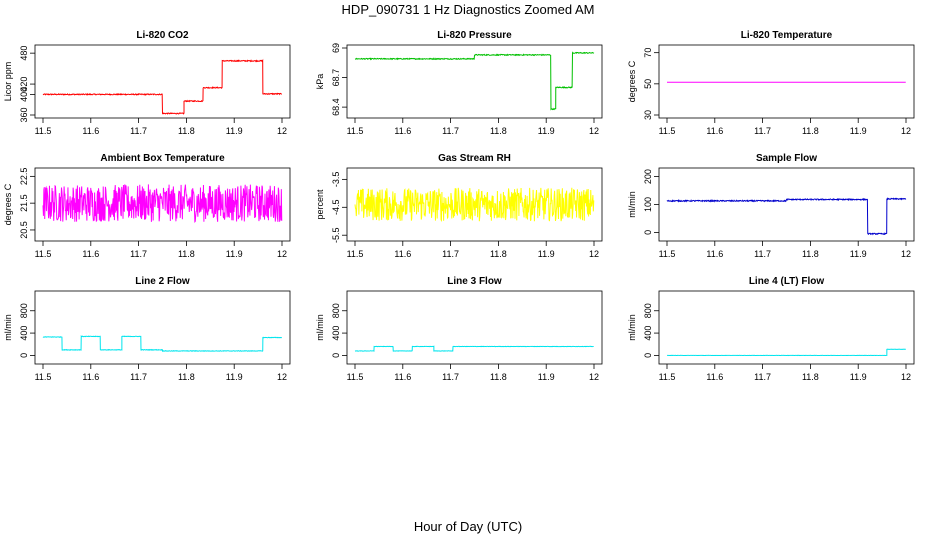 The image size is (936, 540). What do you see at coordinates (336, 78) in the screenshot?
I see `panel-1-ytick-label: 68.7` at bounding box center [336, 78].